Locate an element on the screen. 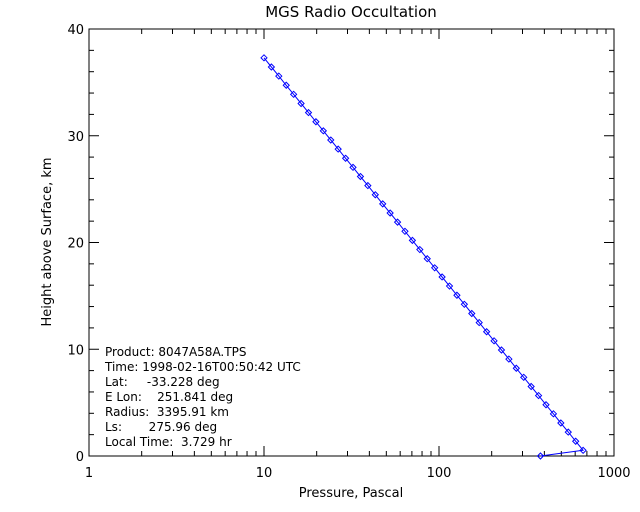 This screenshot has height=512, width=640. y-tick-label: 40 is located at coordinates (75, 30).